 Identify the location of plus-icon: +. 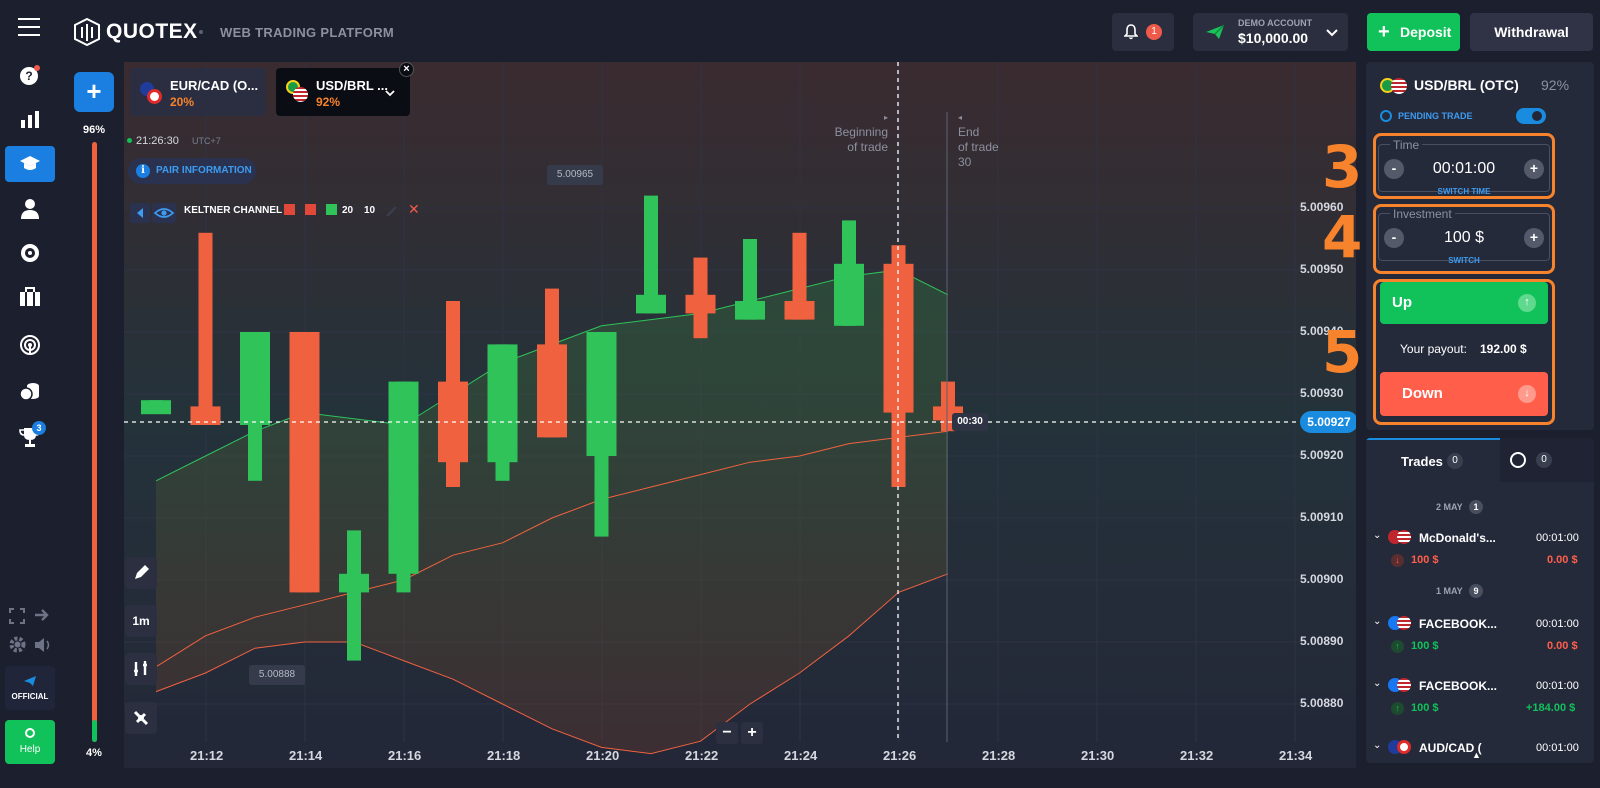
(1384, 32).